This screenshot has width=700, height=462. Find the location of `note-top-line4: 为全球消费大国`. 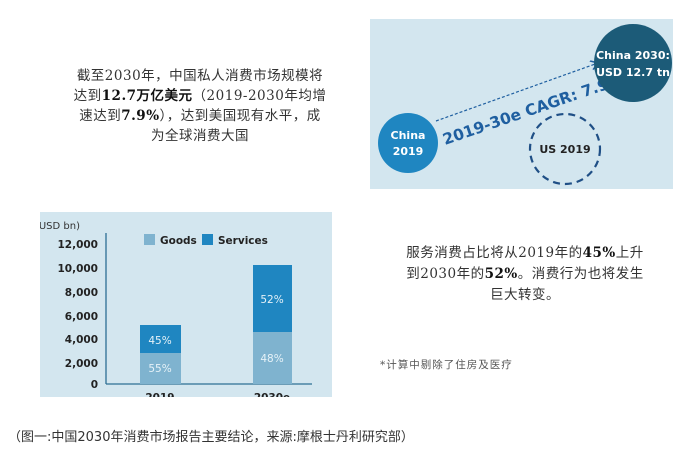

note-top-line4: 为全球消费大国 is located at coordinates (200, 136).